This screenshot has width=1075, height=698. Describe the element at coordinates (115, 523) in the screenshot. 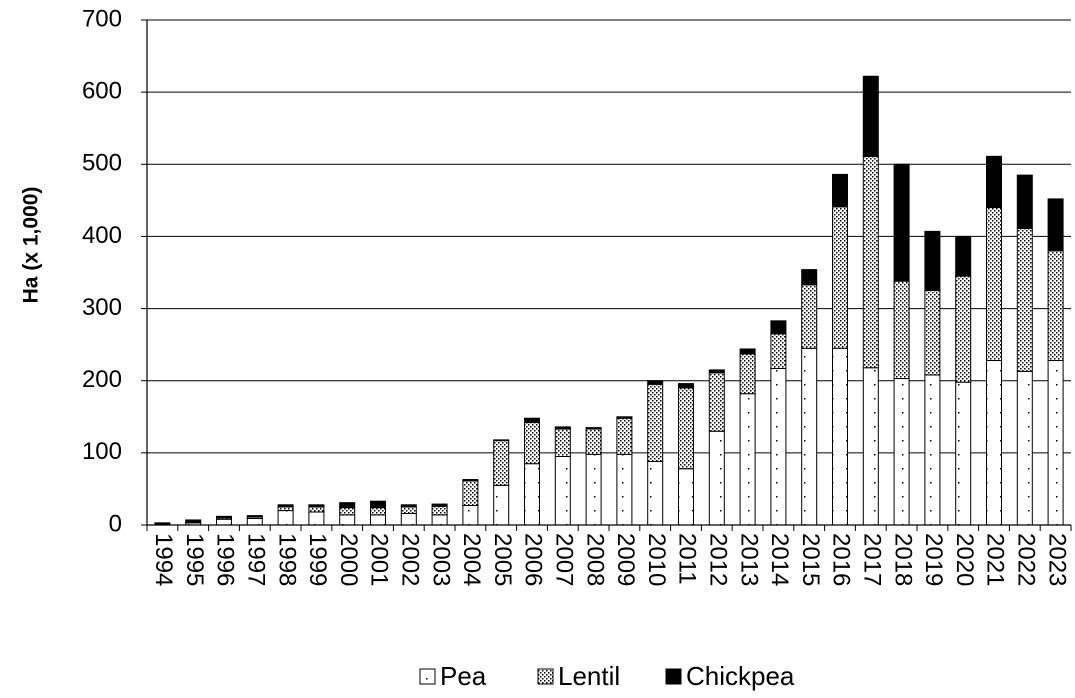

I see `y-tick-label: 0` at that location.